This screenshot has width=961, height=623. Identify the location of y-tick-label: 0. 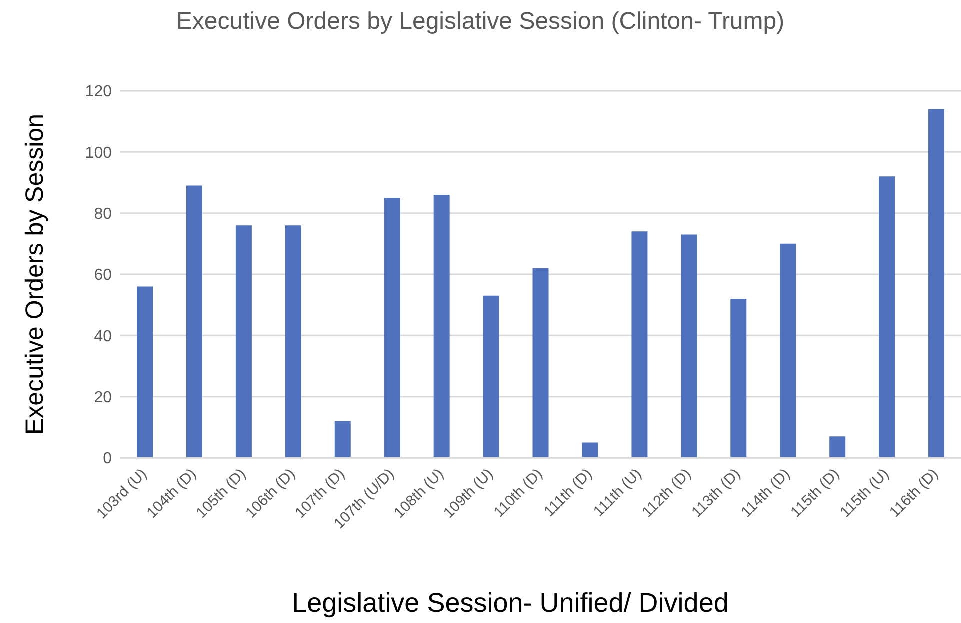
(107, 459).